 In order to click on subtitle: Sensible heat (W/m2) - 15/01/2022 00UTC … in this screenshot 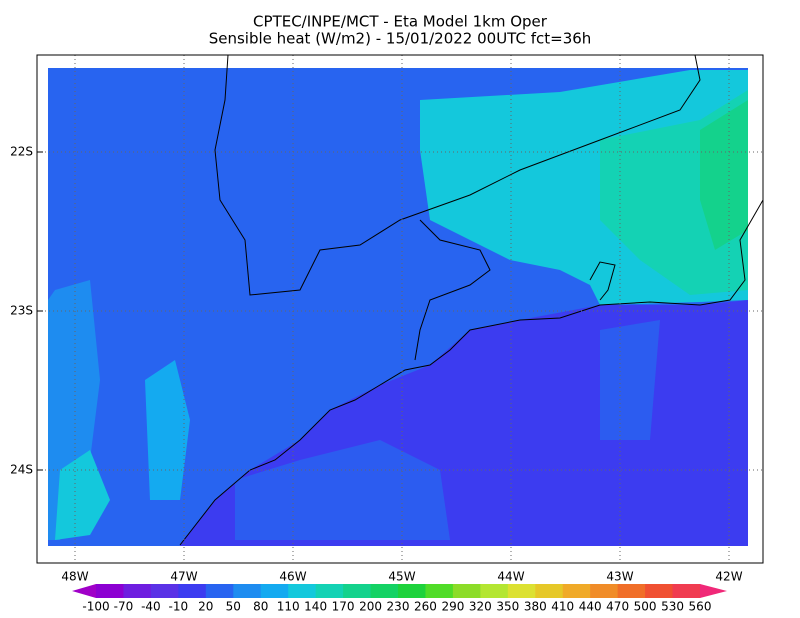, I will do `click(400, 39)`.